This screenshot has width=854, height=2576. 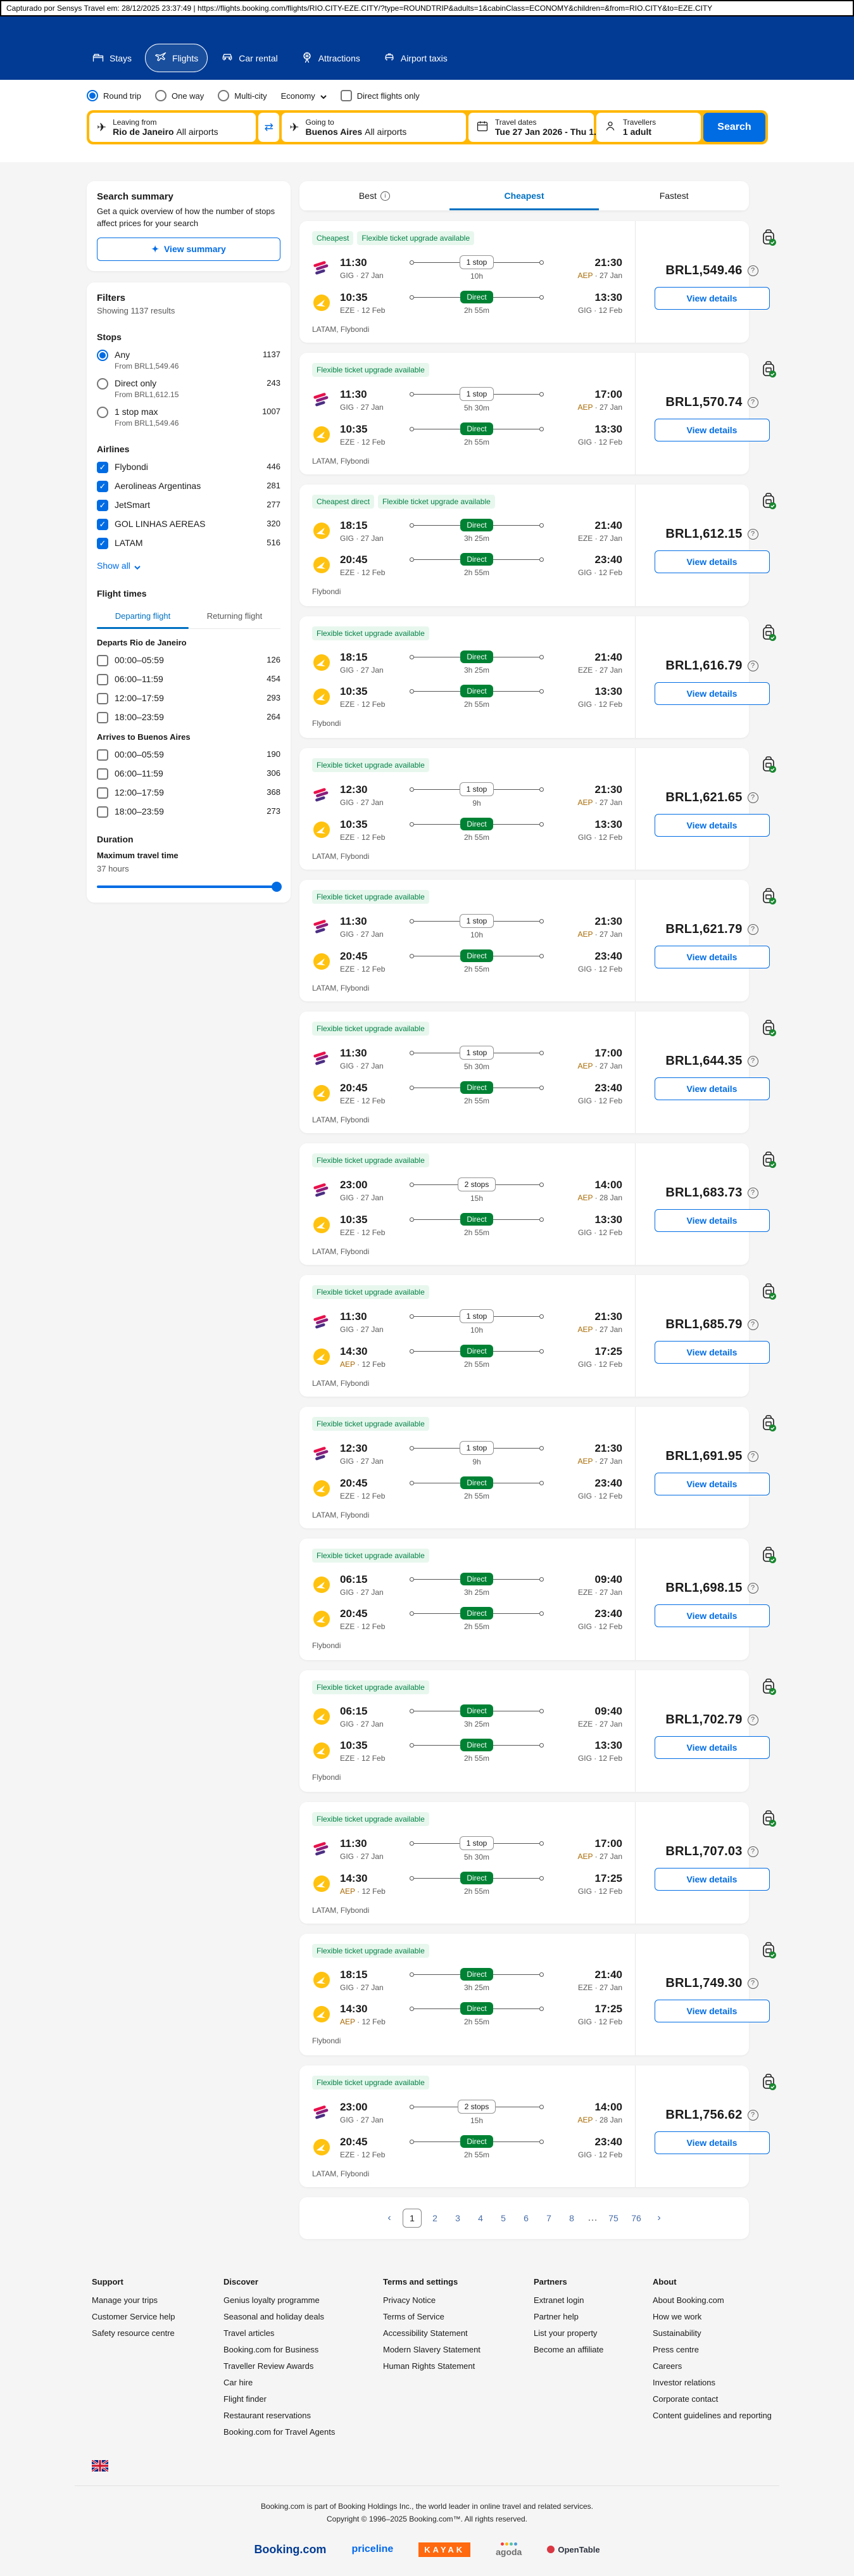 What do you see at coordinates (189, 660) in the screenshot?
I see `flight-time-option: 00:00–05:59 126` at bounding box center [189, 660].